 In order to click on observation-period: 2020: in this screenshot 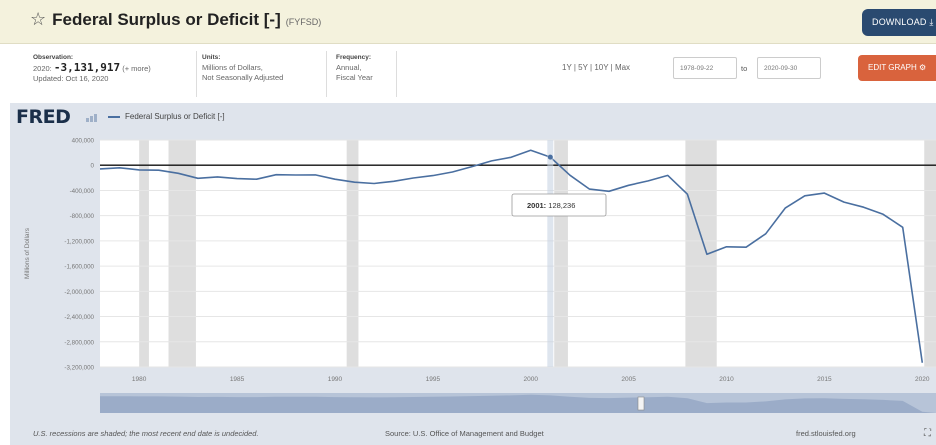, I will do `click(42, 68)`.